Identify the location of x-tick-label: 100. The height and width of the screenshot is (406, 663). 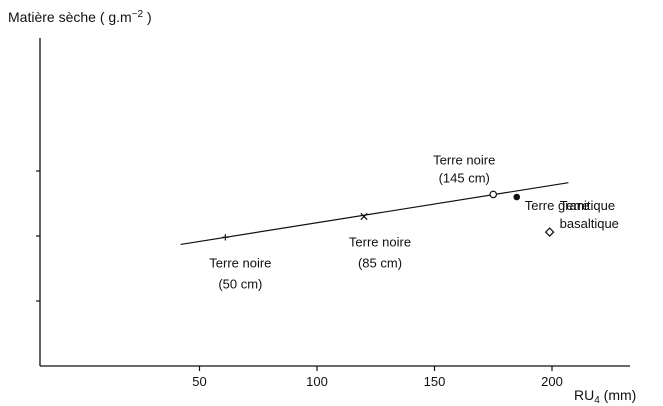
(317, 381).